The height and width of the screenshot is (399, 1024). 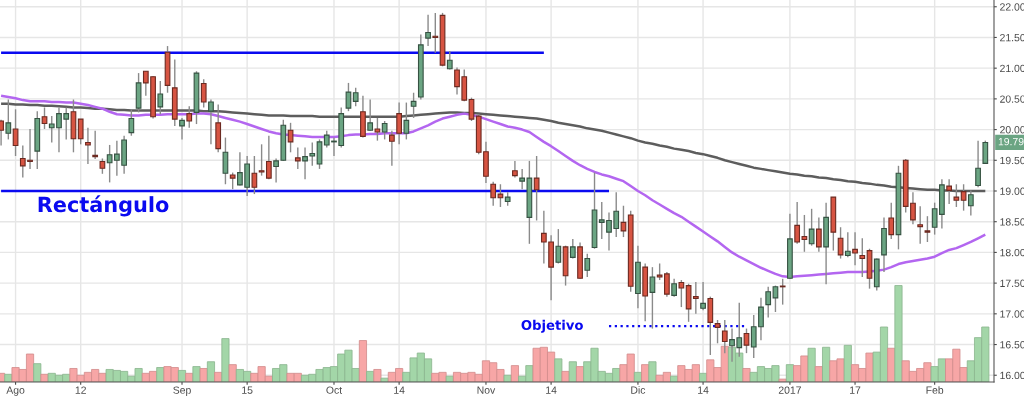 I want to click on x-tick-label: Sep, so click(x=182, y=391).